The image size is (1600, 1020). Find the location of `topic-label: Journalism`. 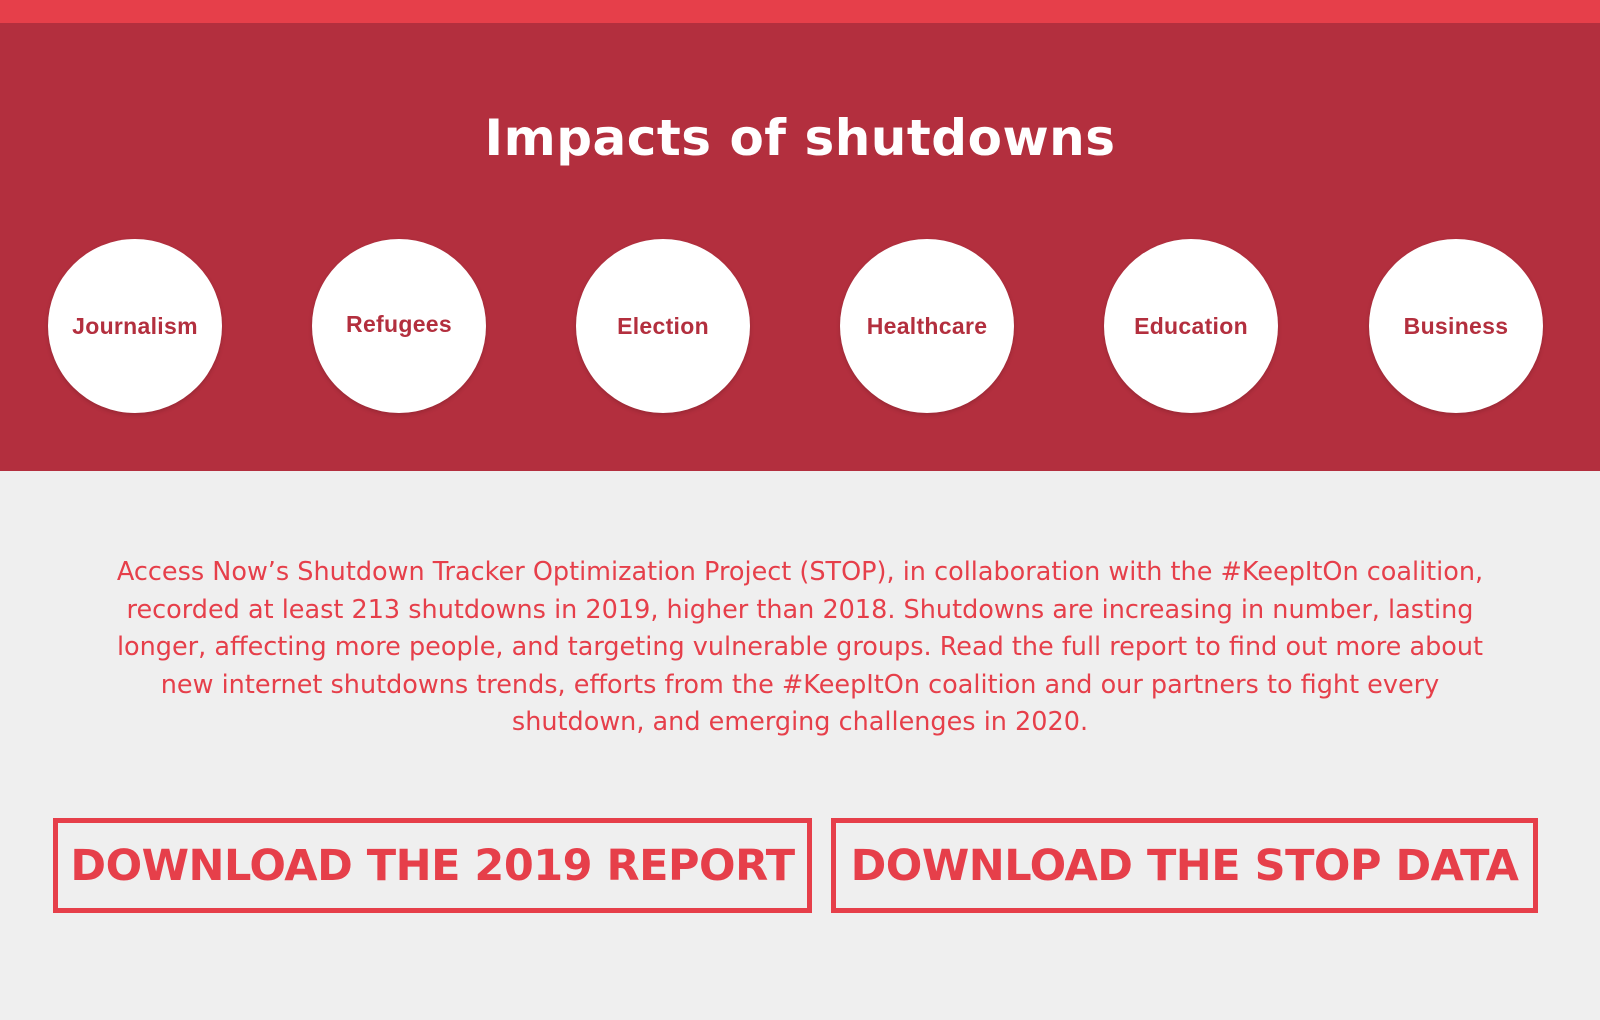

topic-label: Journalism is located at coordinates (135, 325).